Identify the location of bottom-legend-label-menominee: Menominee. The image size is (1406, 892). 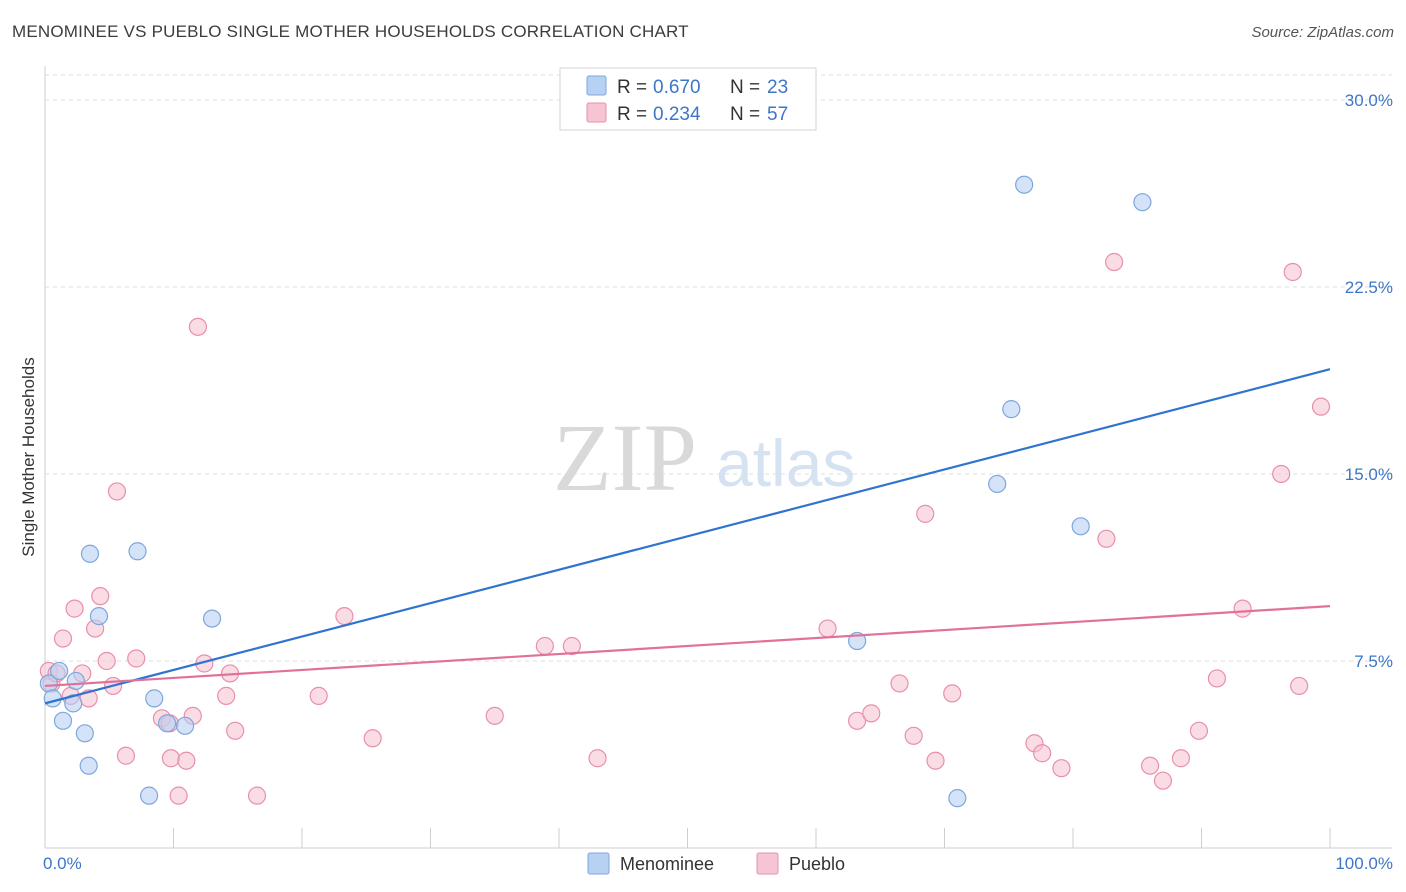
(667, 864).